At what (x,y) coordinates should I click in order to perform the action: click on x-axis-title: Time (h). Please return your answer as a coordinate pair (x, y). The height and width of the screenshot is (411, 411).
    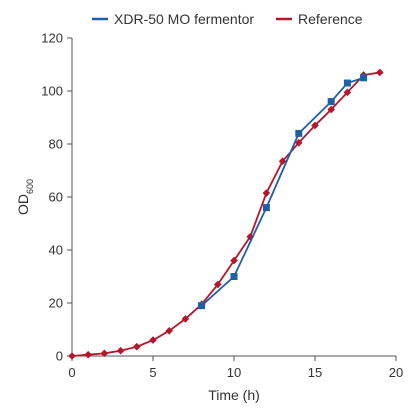
    Looking at the image, I should click on (234, 395).